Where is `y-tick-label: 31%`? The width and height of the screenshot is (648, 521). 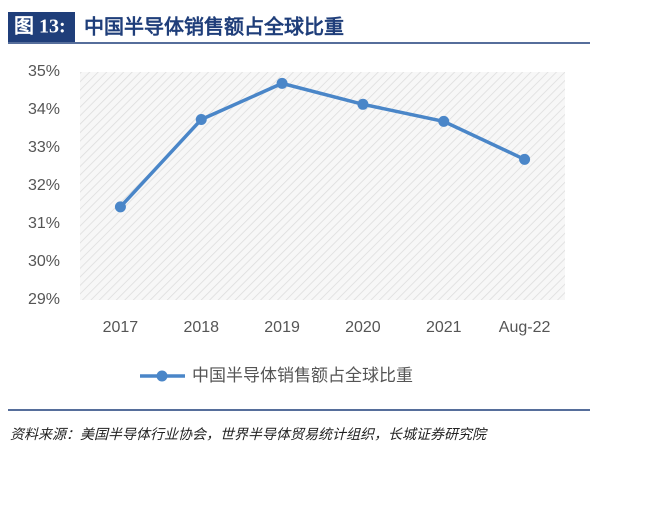
y-tick-label: 31% is located at coordinates (44, 223).